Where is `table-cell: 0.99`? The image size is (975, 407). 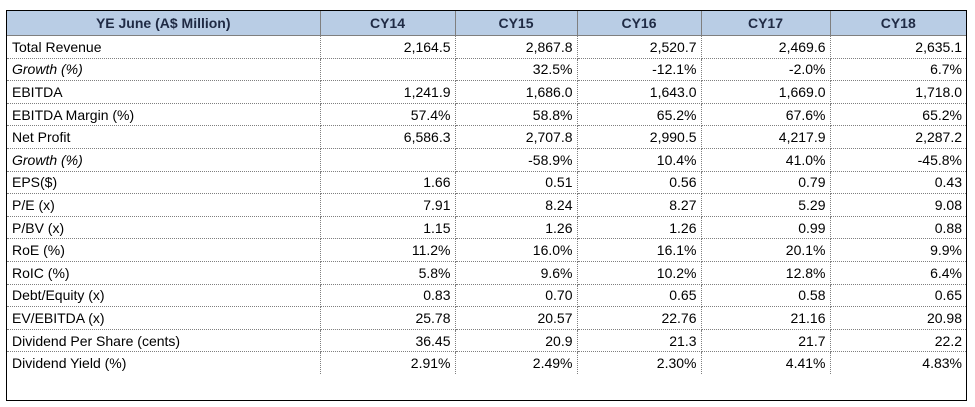
table-cell: 0.99 is located at coordinates (766, 228).